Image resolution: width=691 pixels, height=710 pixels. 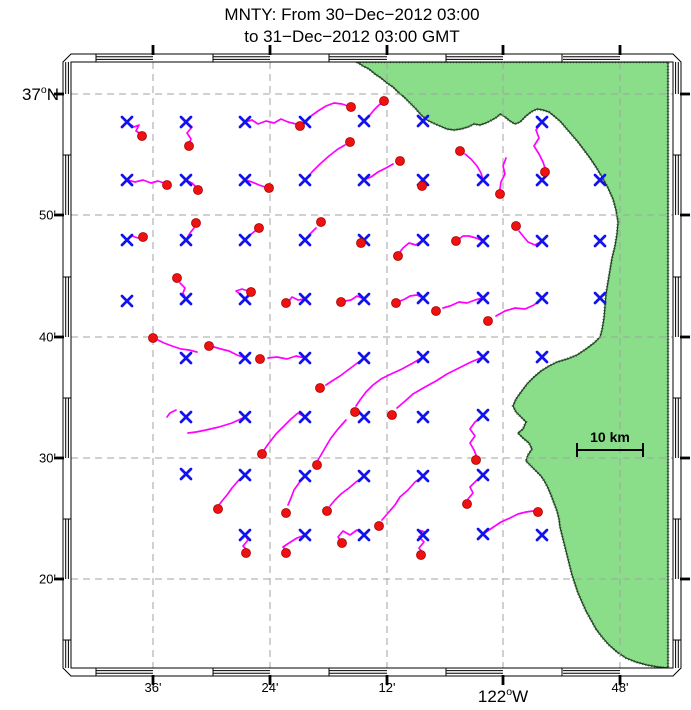 I want to click on x-tick-label: 12', so click(x=387, y=687).